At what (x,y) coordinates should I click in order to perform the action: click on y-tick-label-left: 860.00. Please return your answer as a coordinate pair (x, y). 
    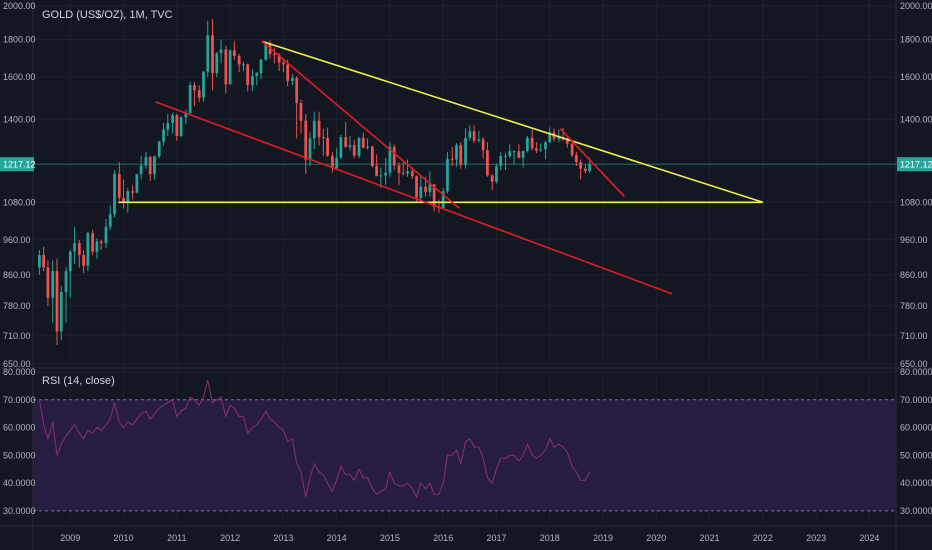
    Looking at the image, I should click on (17, 275).